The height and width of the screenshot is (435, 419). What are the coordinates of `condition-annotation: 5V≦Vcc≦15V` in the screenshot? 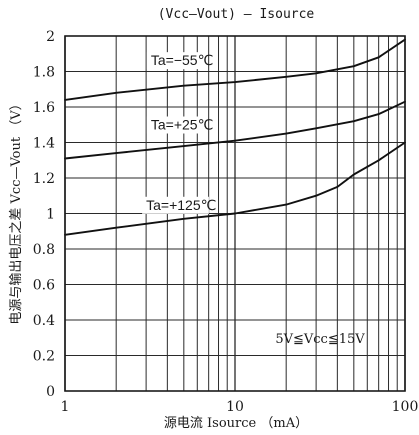 It's located at (320, 339).